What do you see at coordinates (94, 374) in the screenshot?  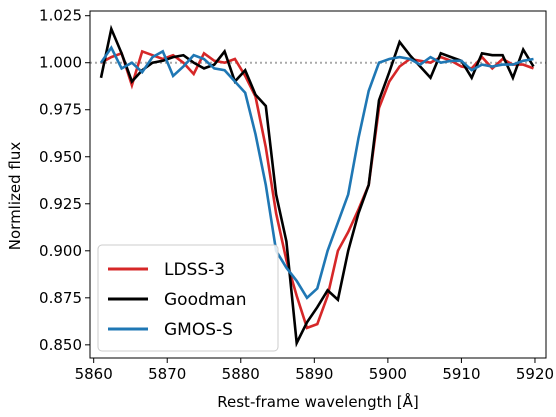 I see `x-tick-label: 5860` at bounding box center [94, 374].